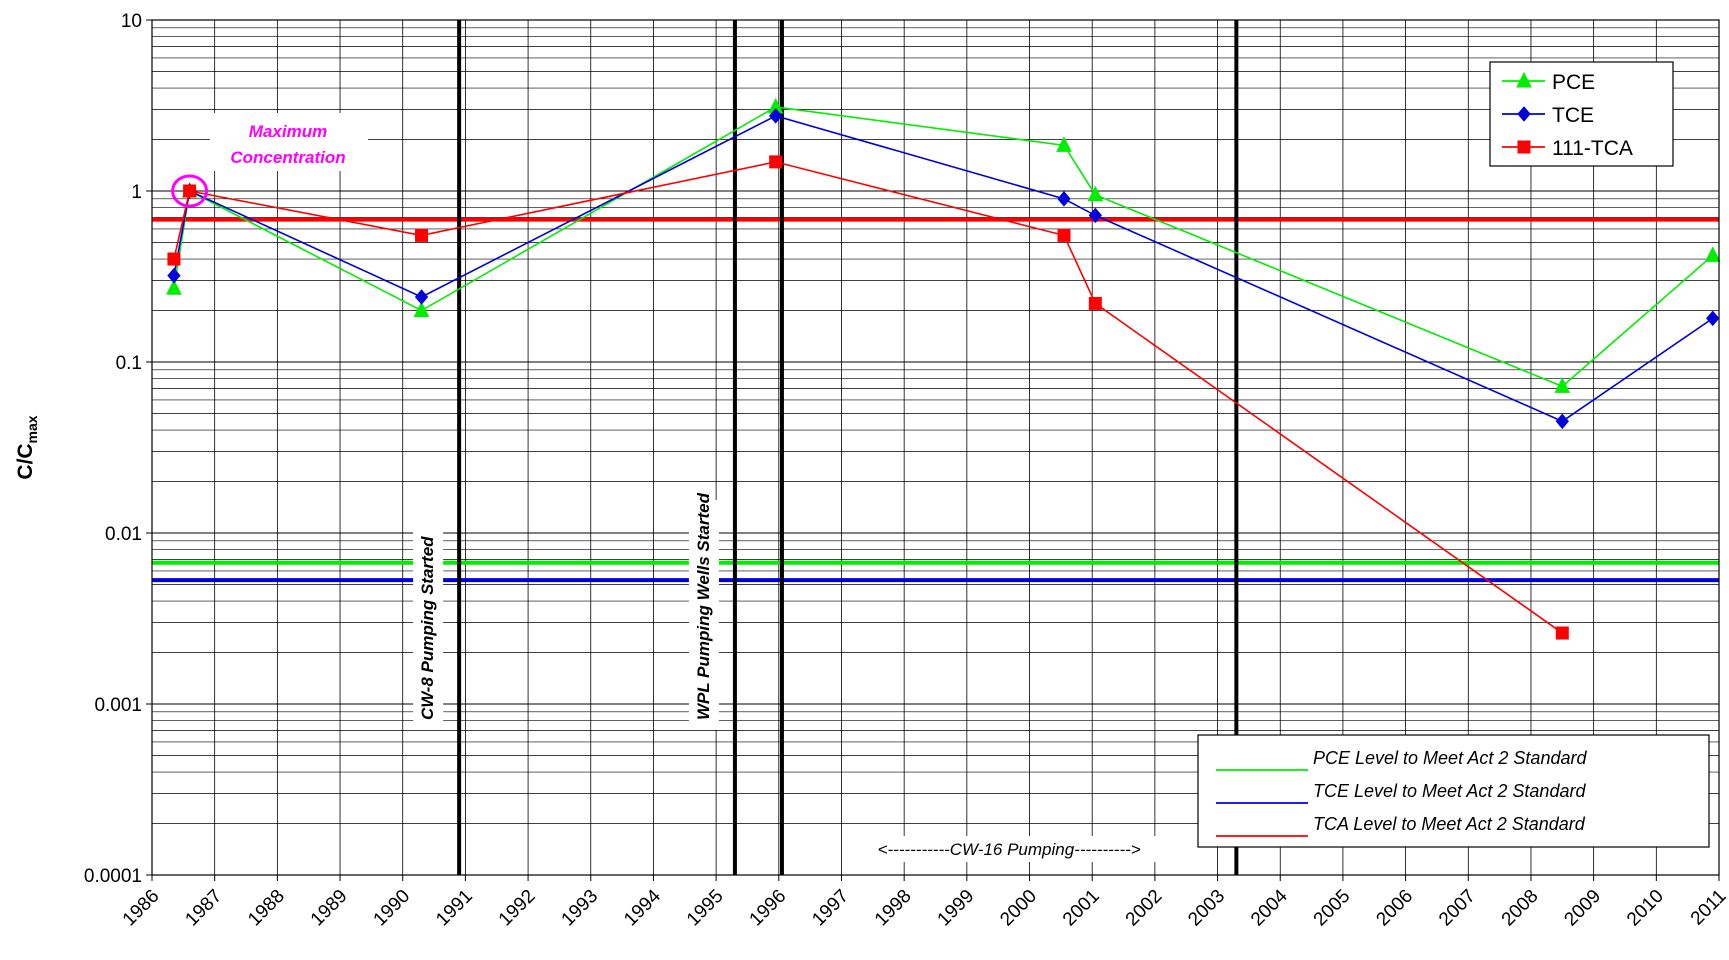  Describe the element at coordinates (25, 461) in the screenshot. I see `y-axis-title-main: C/C` at that location.